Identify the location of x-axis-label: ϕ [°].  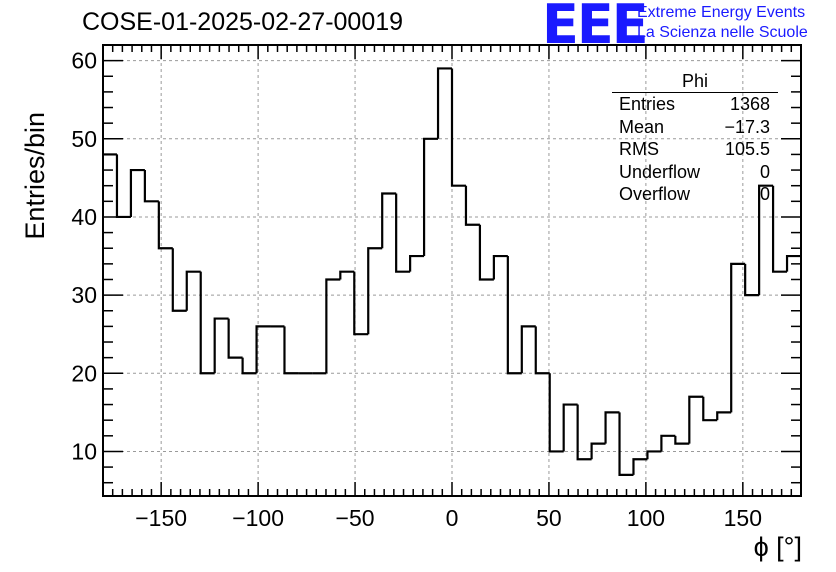
(777, 547).